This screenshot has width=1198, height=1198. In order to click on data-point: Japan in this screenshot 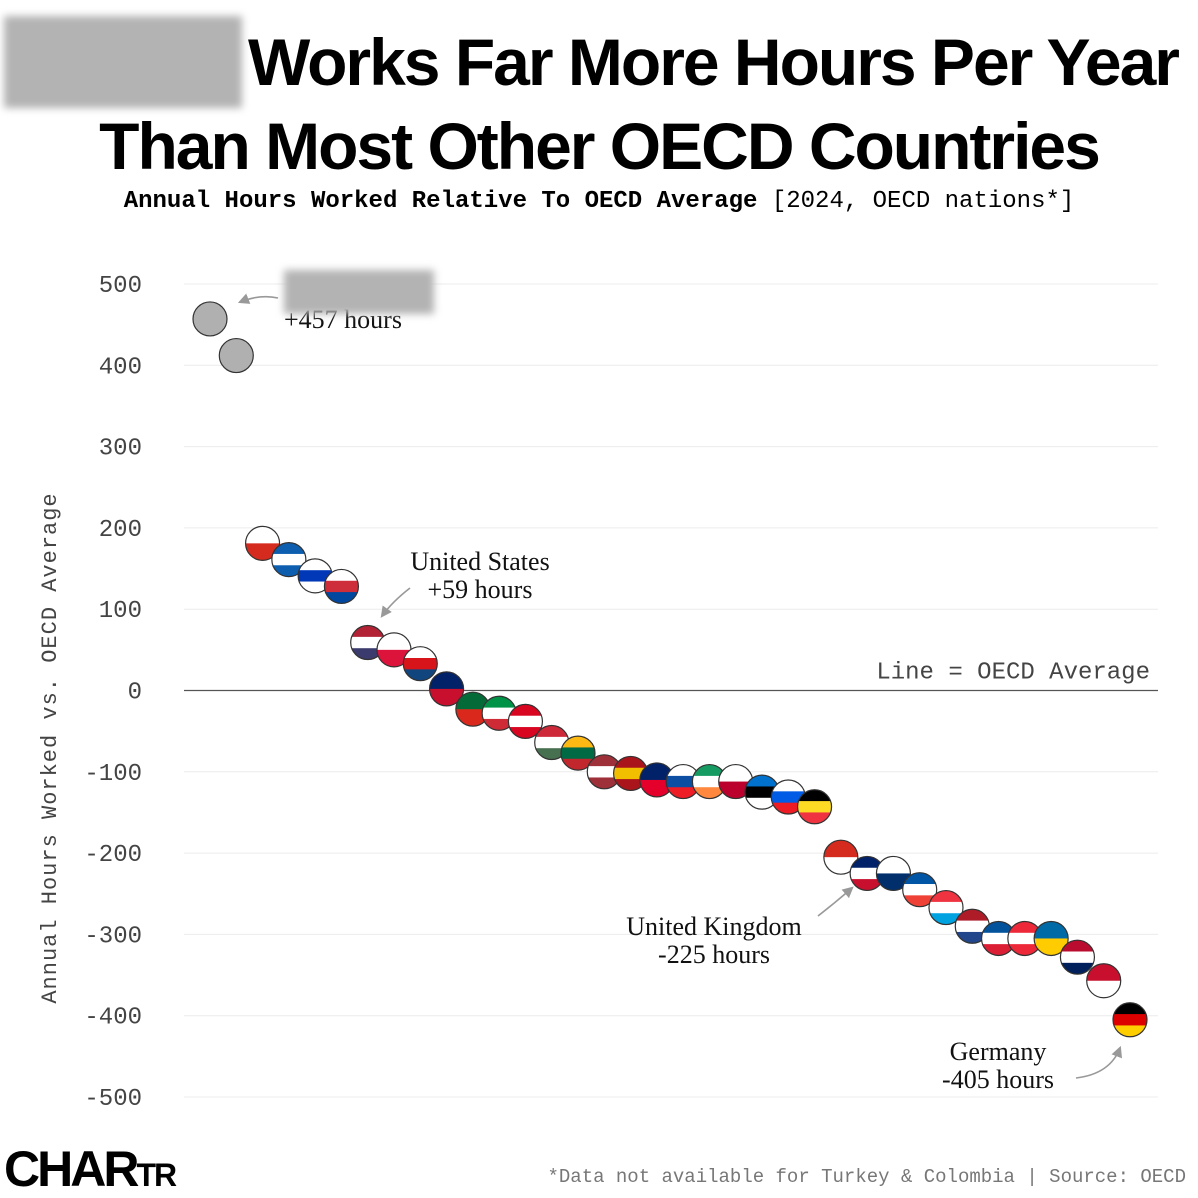, I will do `click(736, 781)`.